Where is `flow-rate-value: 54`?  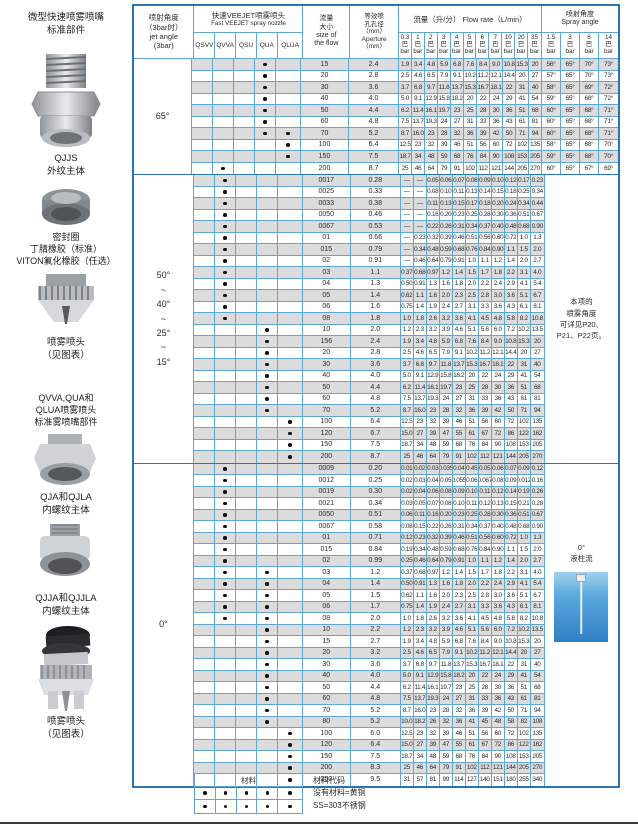 flow-rate-value: 54 is located at coordinates (535, 98).